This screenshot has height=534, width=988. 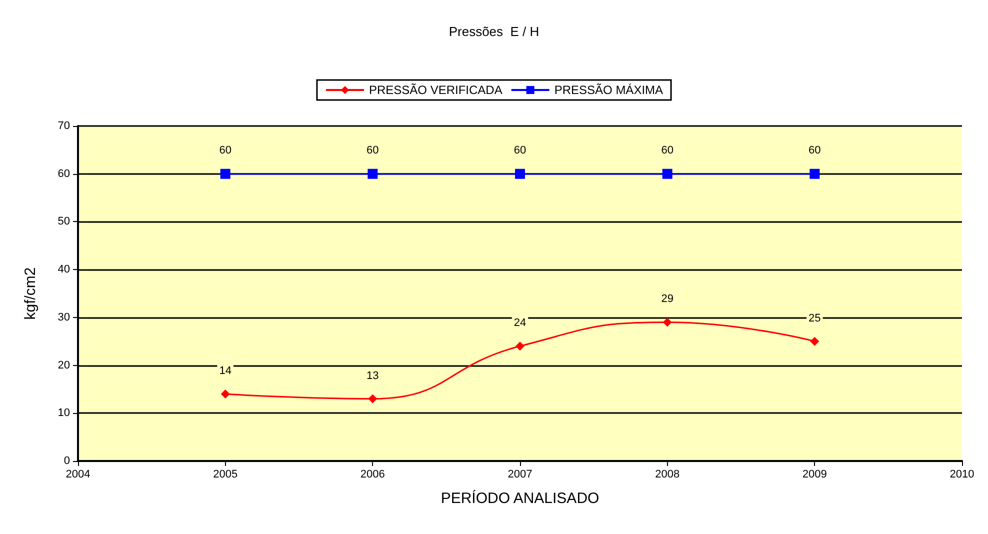 What do you see at coordinates (64, 413) in the screenshot?
I see `y-tick-label: 10` at bounding box center [64, 413].